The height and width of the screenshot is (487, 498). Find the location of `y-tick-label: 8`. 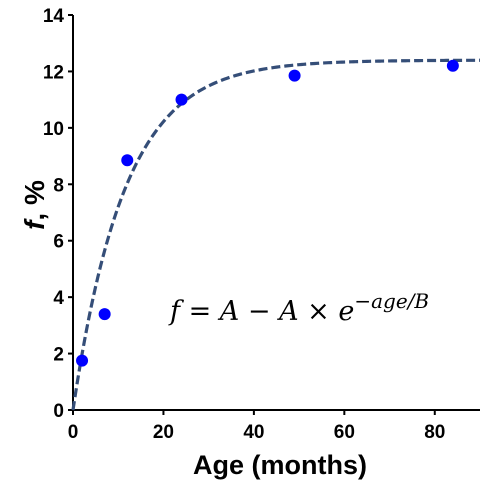

y-tick-label: 8 is located at coordinates (58, 185).